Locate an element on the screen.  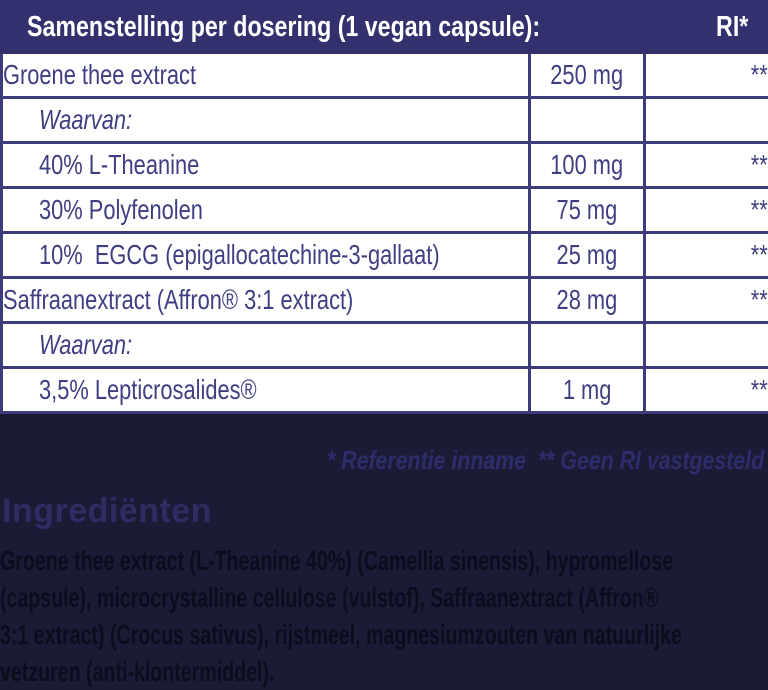
table-row: 30% Polyfenolen 75 mg ** is located at coordinates (385, 210).